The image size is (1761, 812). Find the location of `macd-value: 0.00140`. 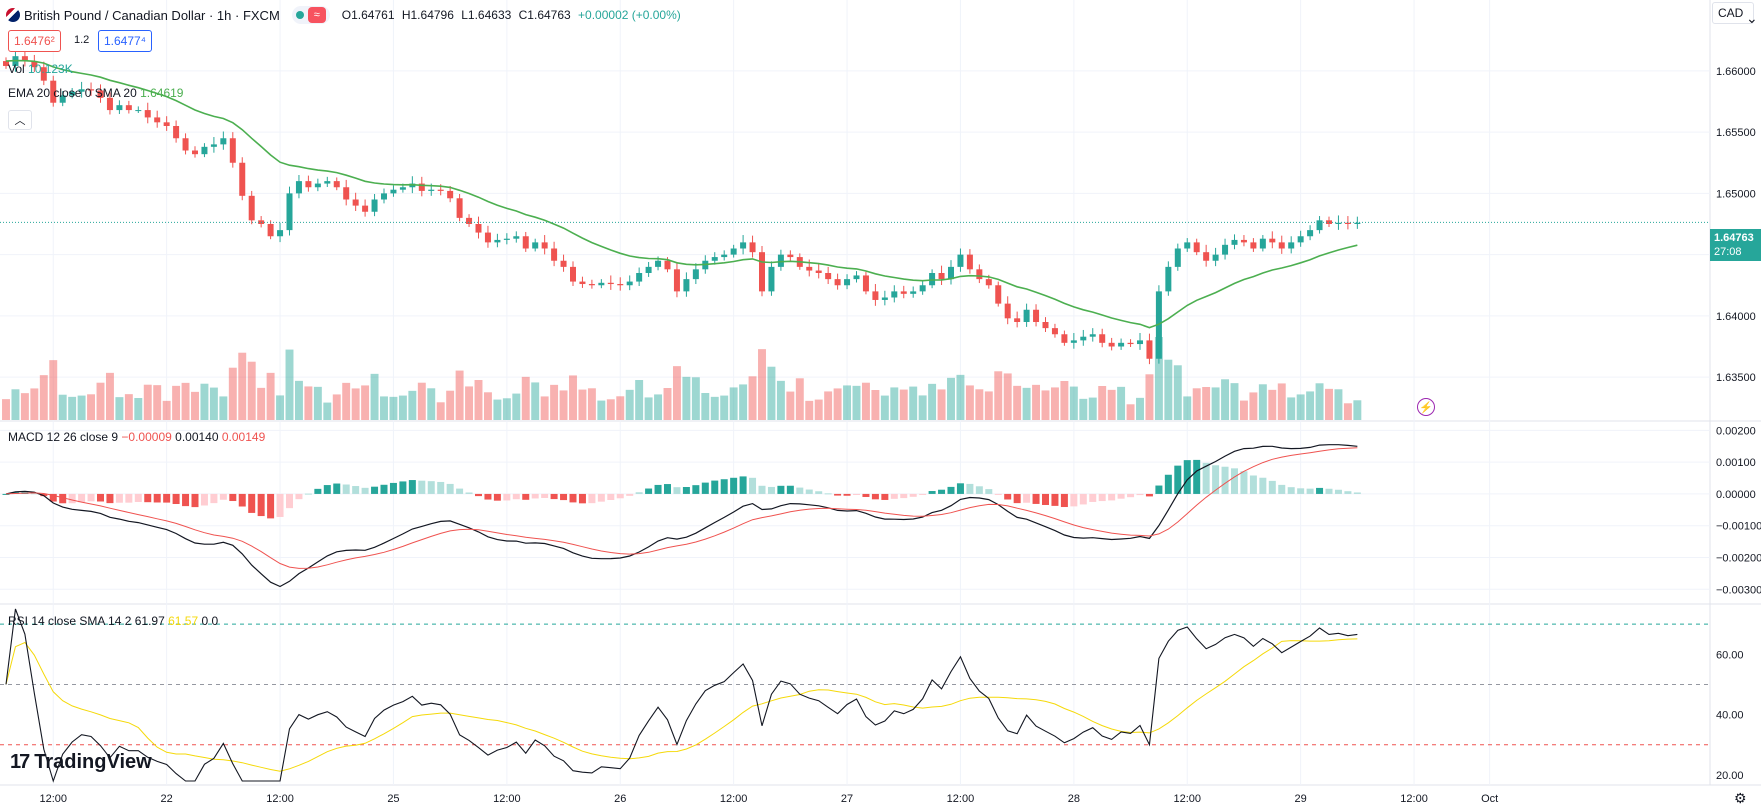

macd-value: 0.00140 is located at coordinates (197, 437).